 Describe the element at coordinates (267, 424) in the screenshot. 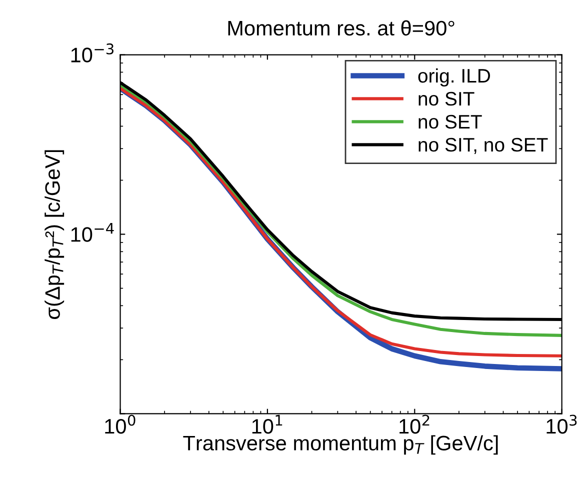

I see `x-tick-label: 10$^{1}$` at that location.